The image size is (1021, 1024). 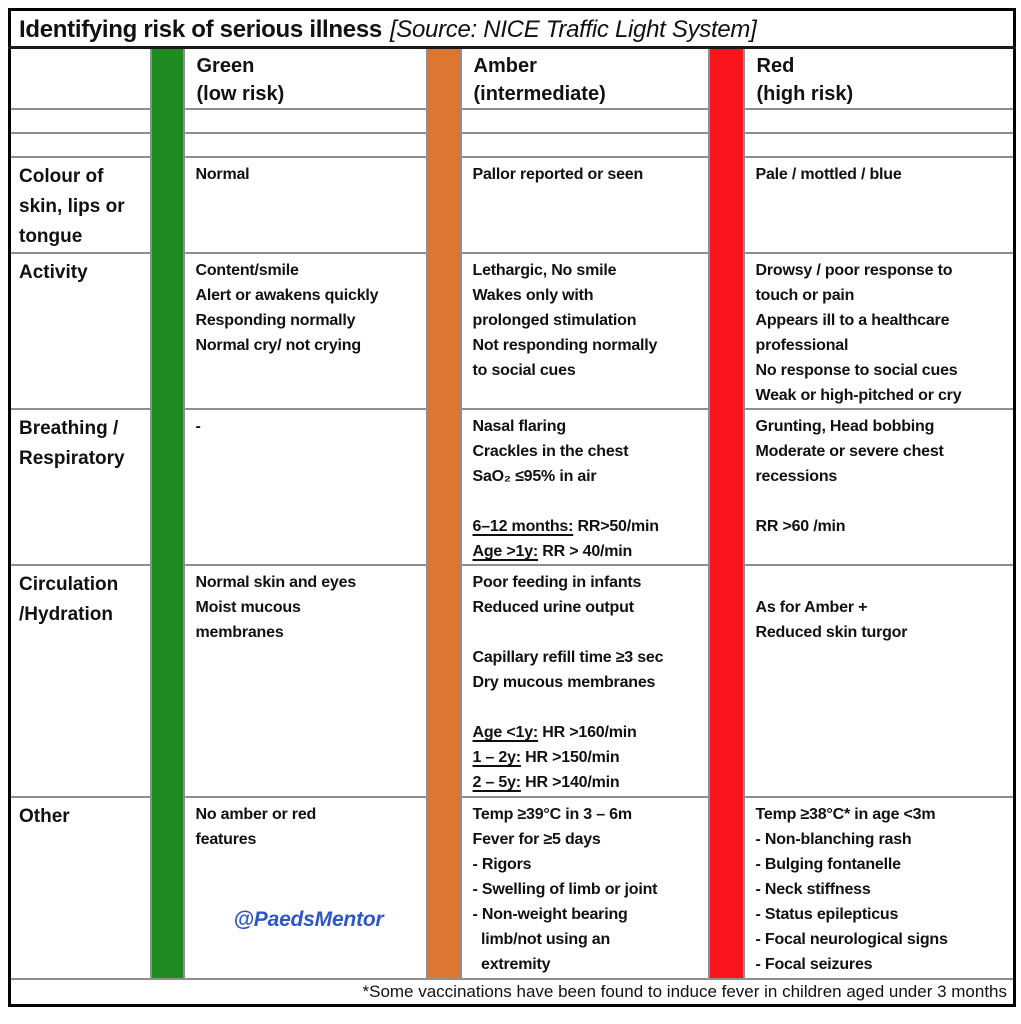 I want to click on other-label: Other, so click(x=44, y=816).